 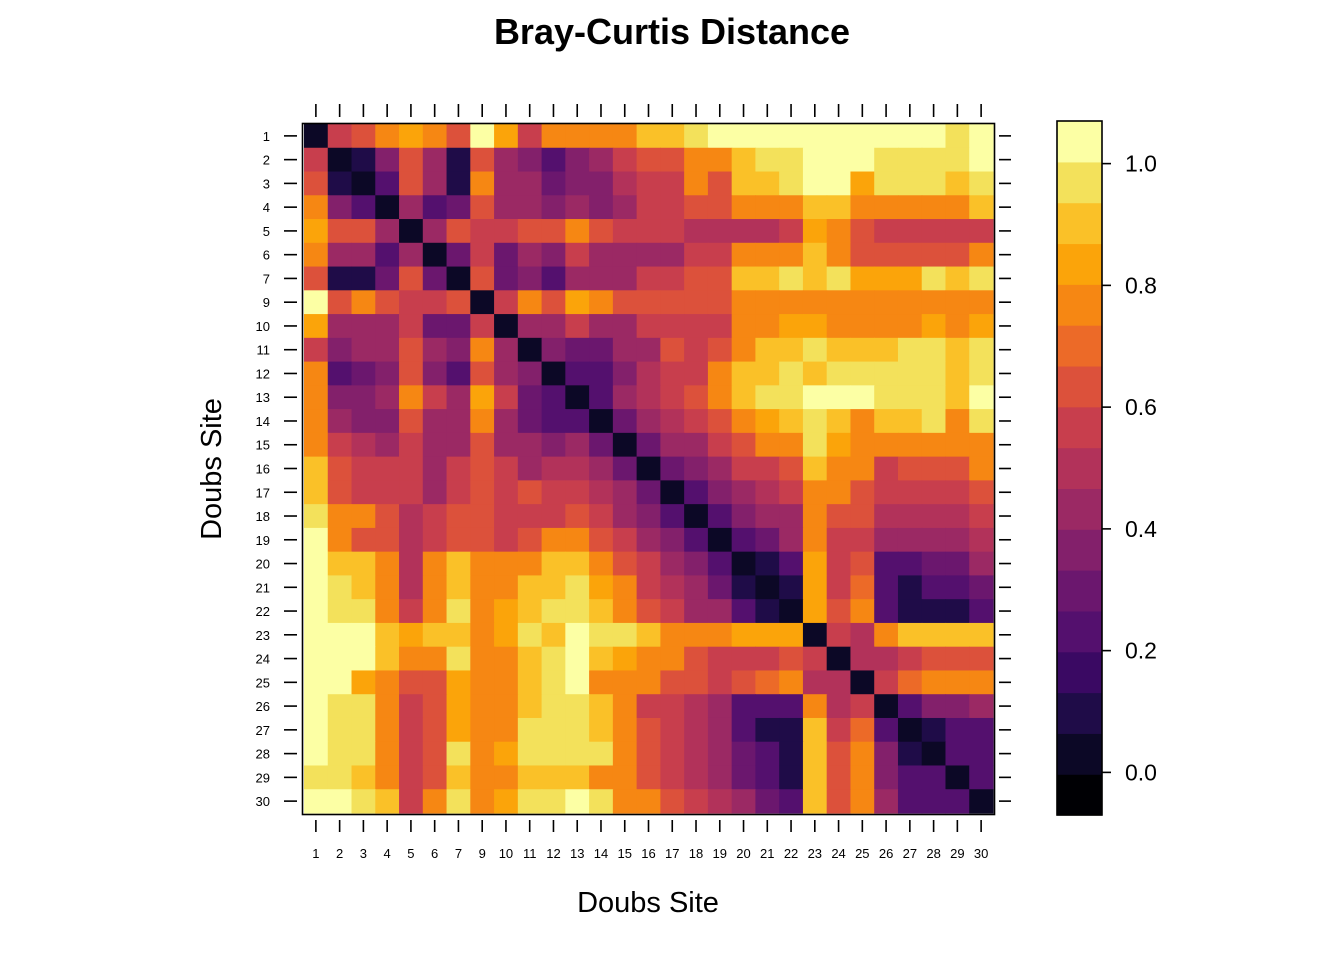 What do you see at coordinates (1079, 591) in the screenshot?
I see `colorbar-swatch` at bounding box center [1079, 591].